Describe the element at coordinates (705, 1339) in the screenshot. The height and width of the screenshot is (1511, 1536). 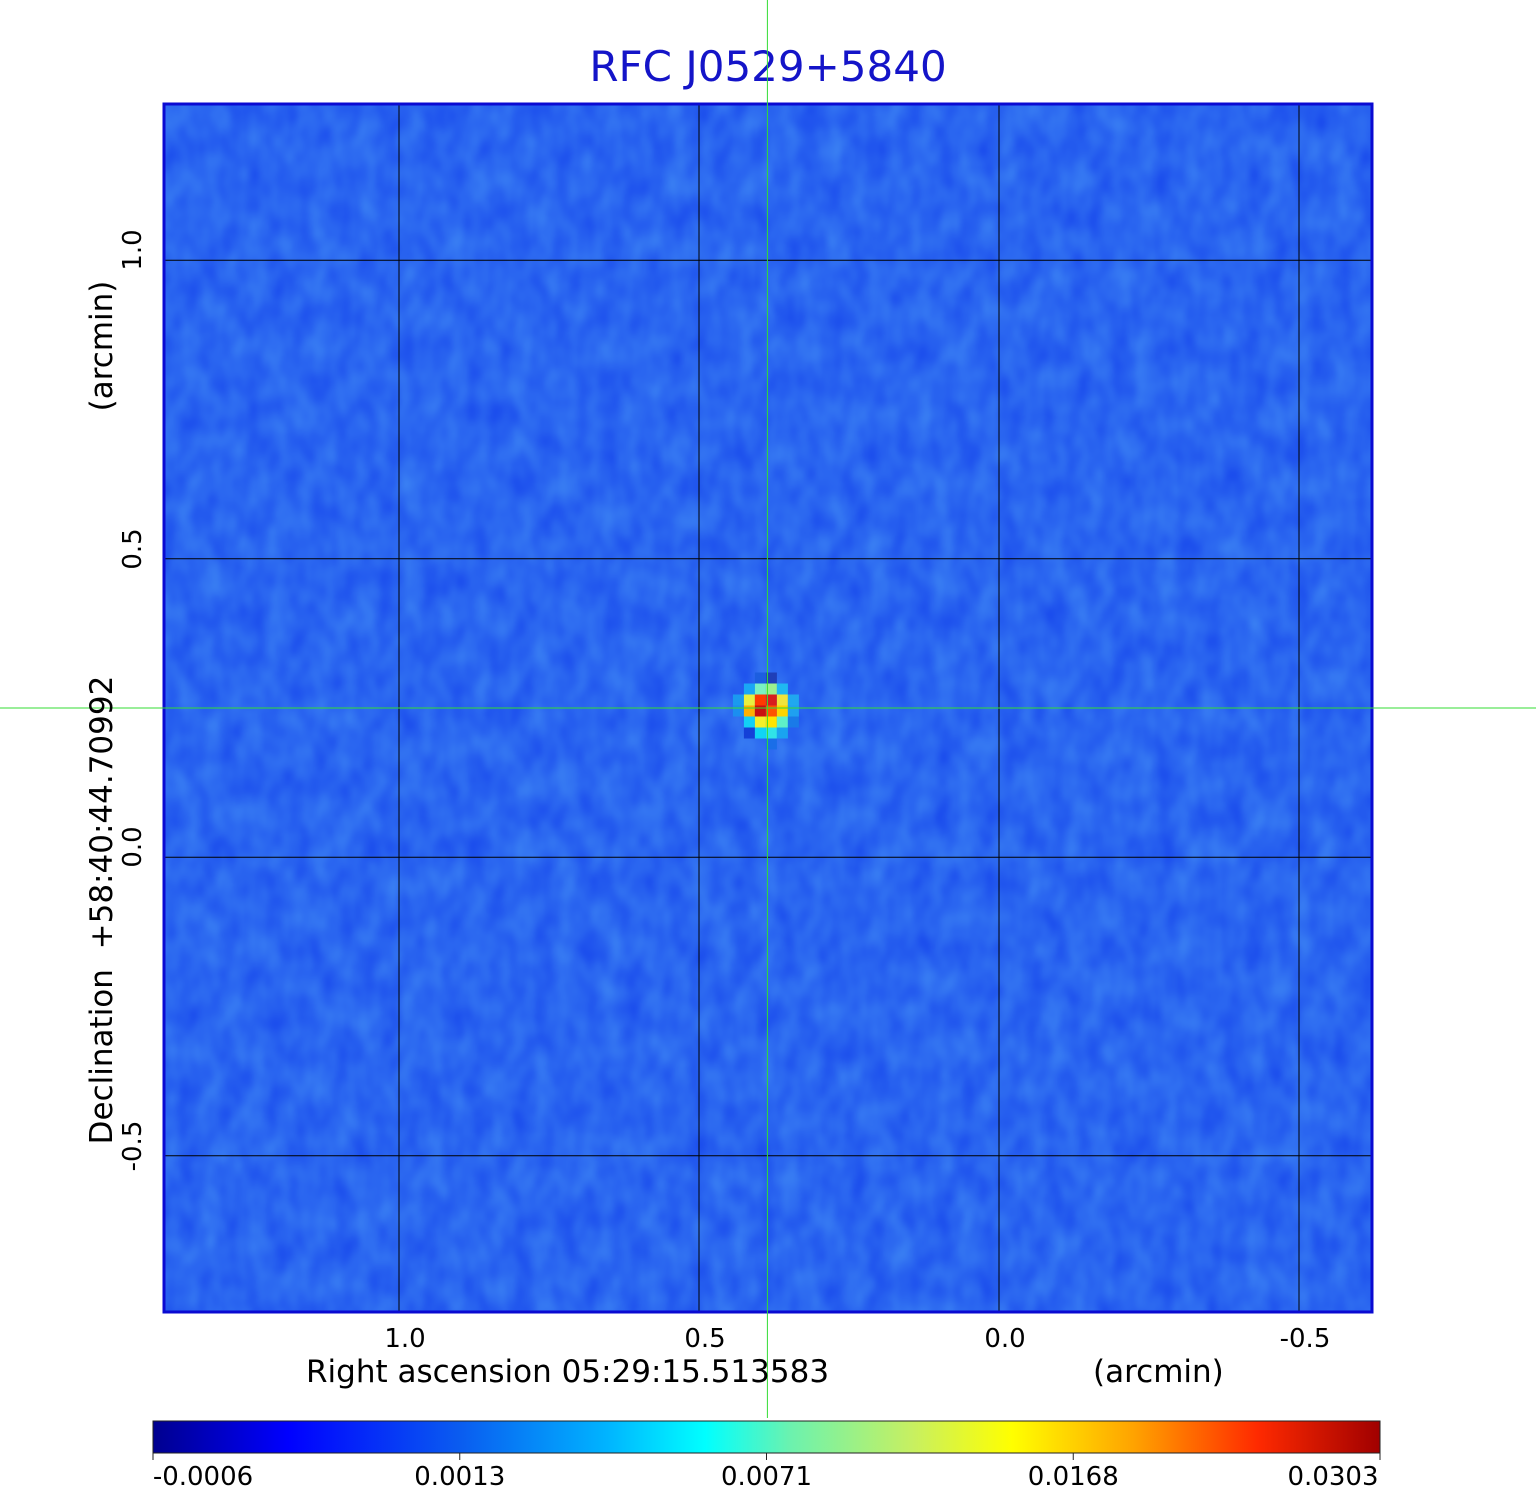
I see `x-tick-label-1: 0.5` at that location.